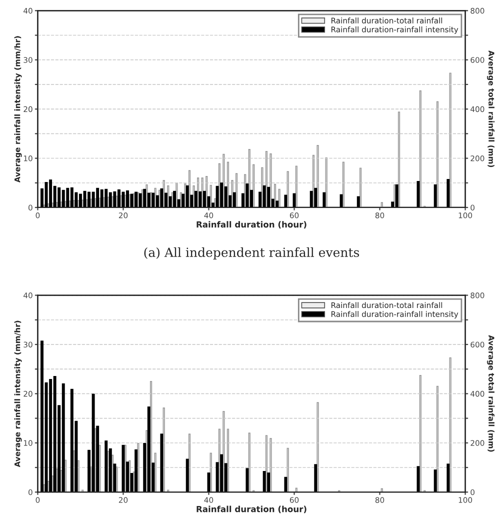 This screenshot has height=532, width=503. What do you see at coordinates (252, 253) in the screenshot?
I see `text: (a) All independent rainfall events` at bounding box center [252, 253].